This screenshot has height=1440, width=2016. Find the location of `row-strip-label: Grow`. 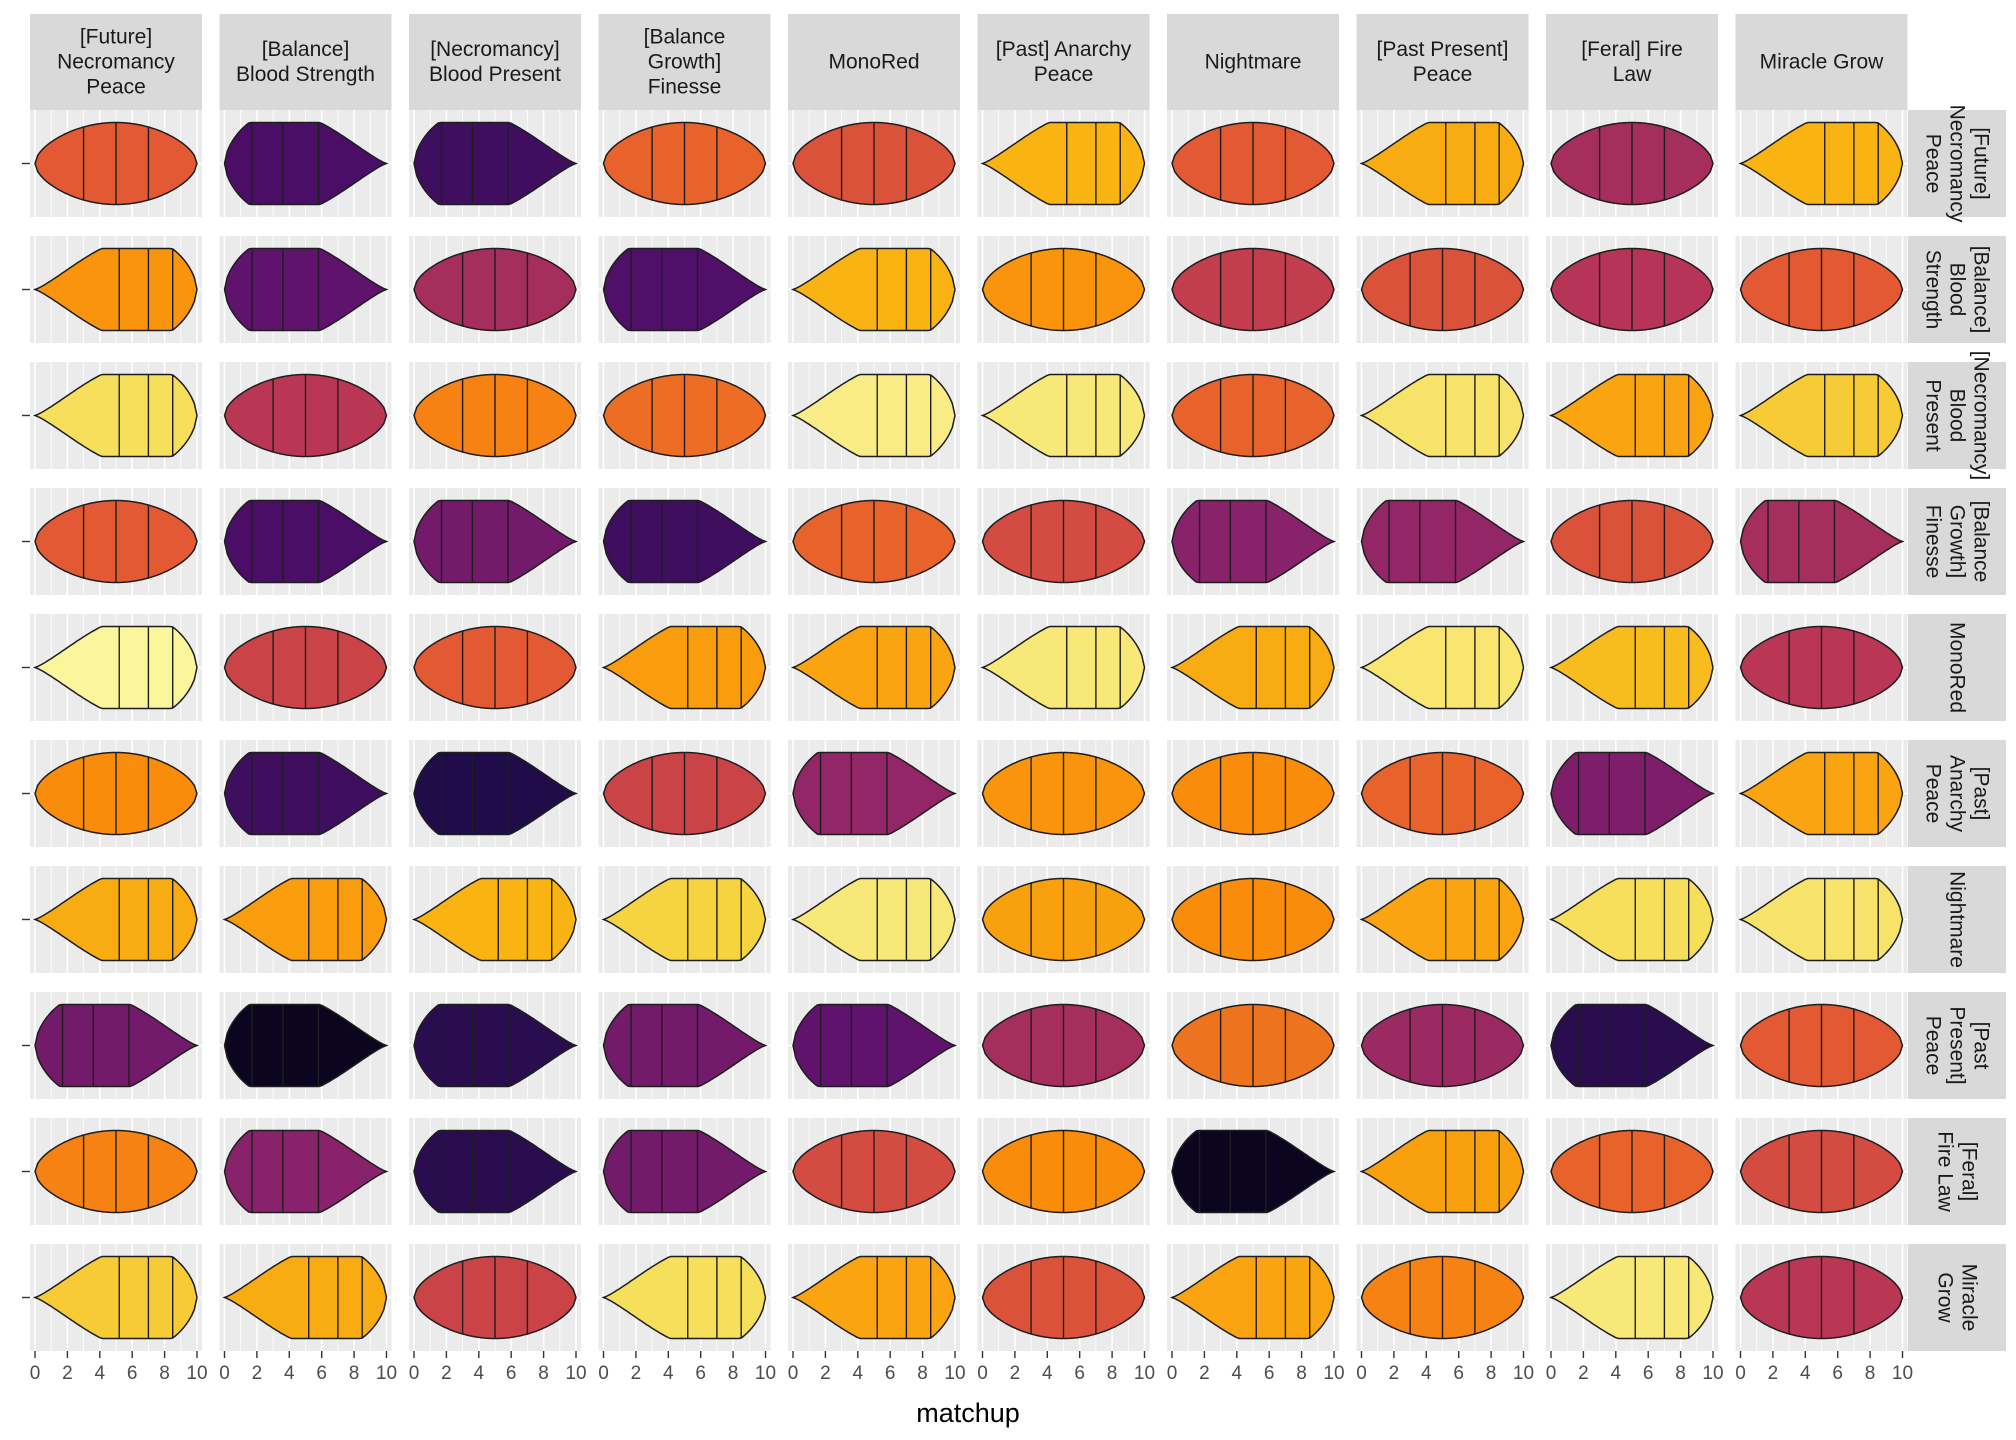

row-strip-label: Grow is located at coordinates (1945, 1297).